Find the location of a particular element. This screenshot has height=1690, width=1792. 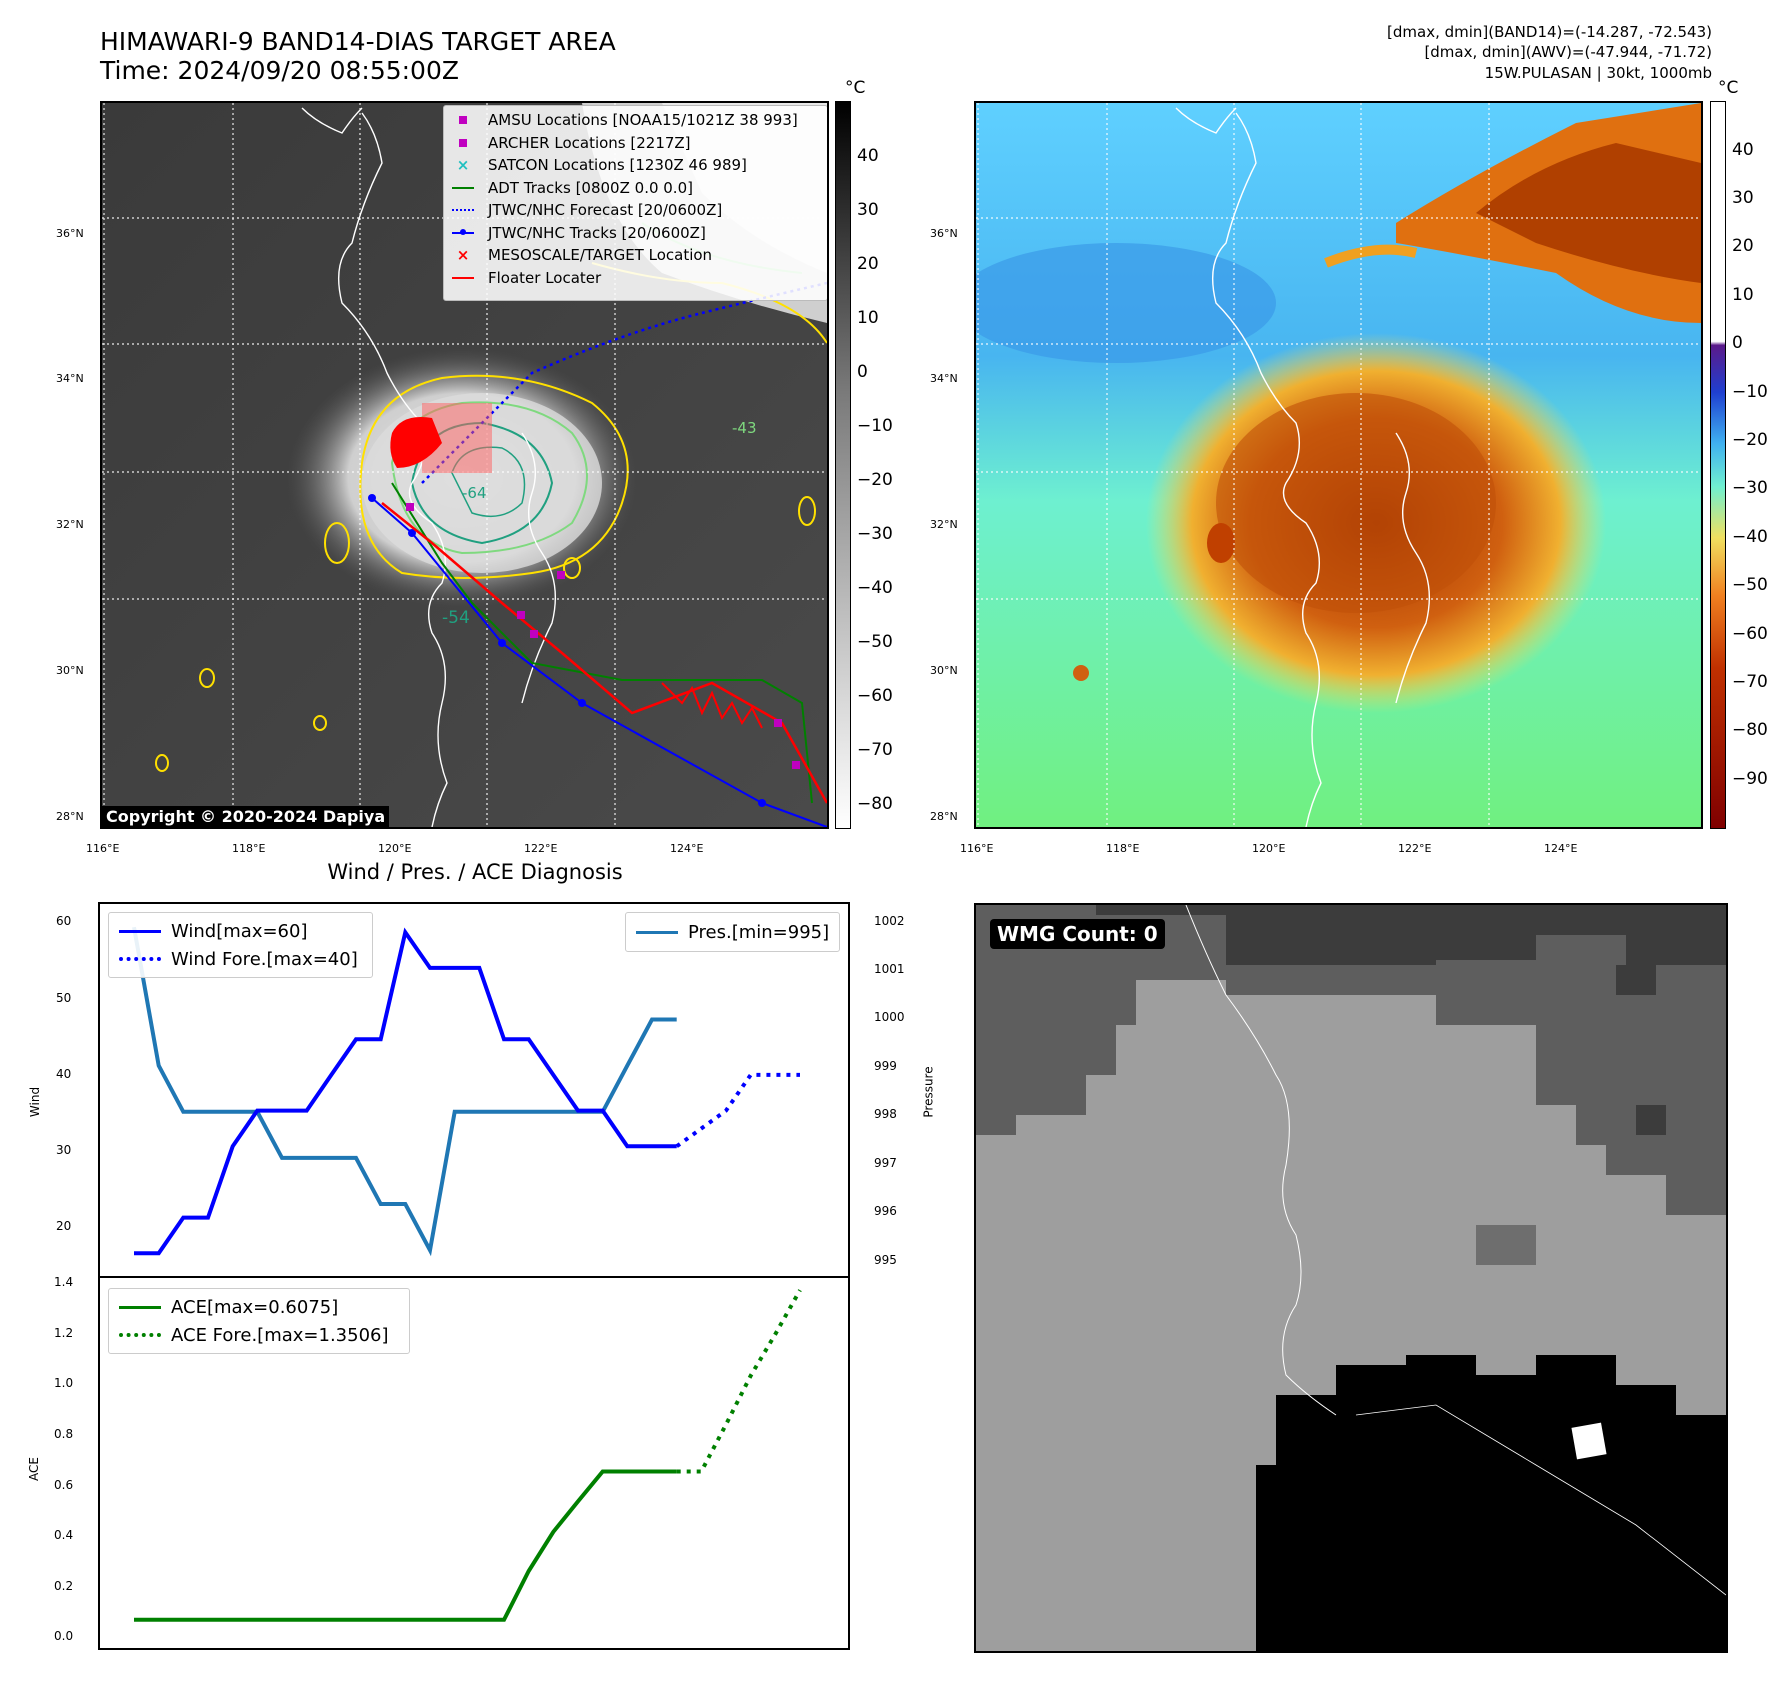

info-awv: [dmax, dmin](AWV)=(-47.944, -71.72) is located at coordinates (1568, 52).